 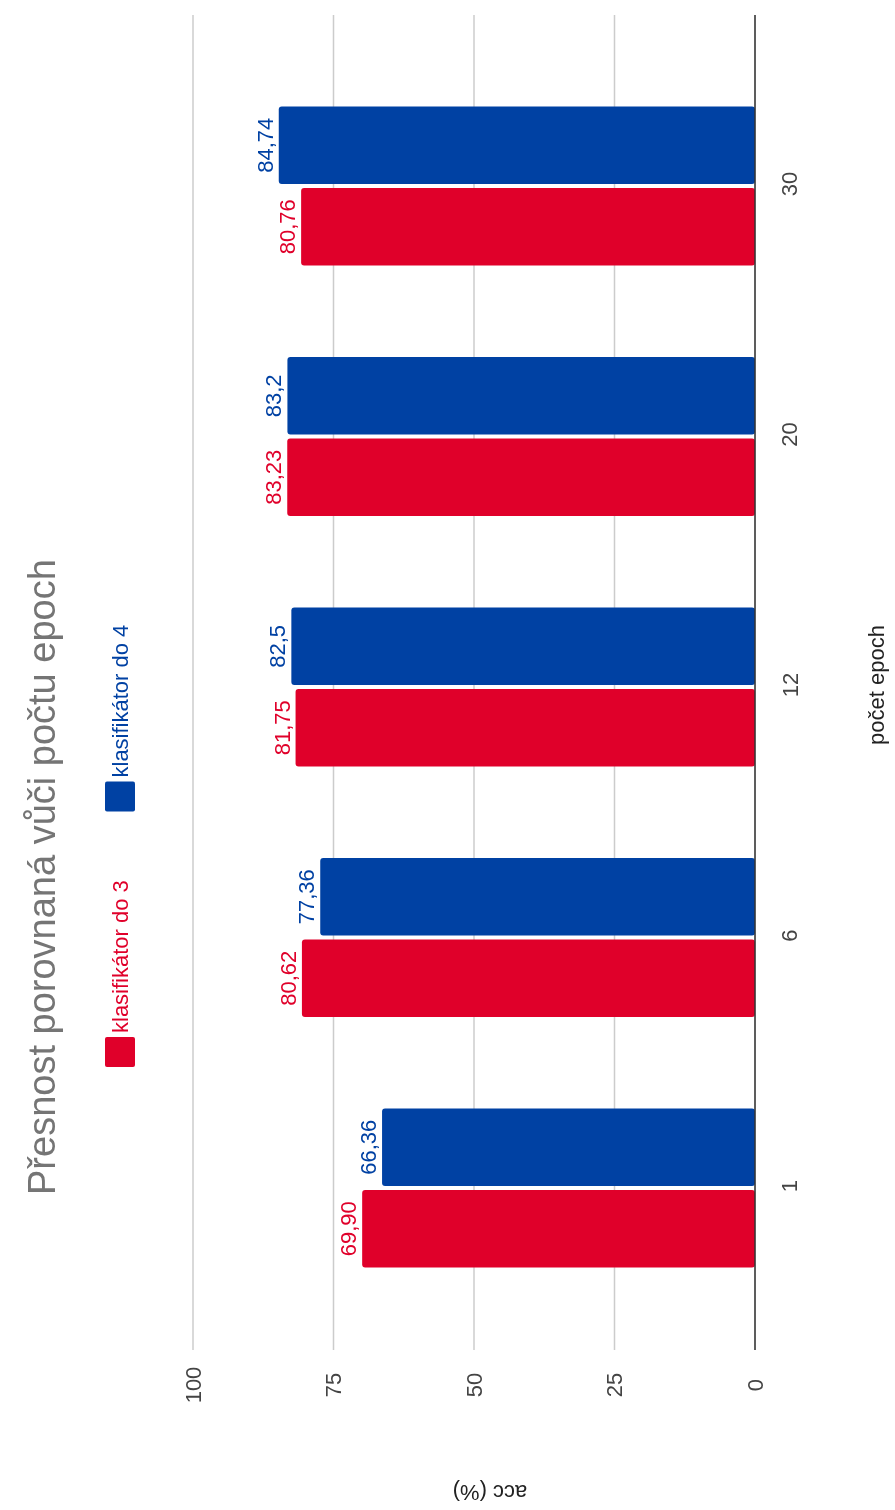 What do you see at coordinates (490, 1492) in the screenshot?
I see `x-axis-title: acc (%)` at bounding box center [490, 1492].